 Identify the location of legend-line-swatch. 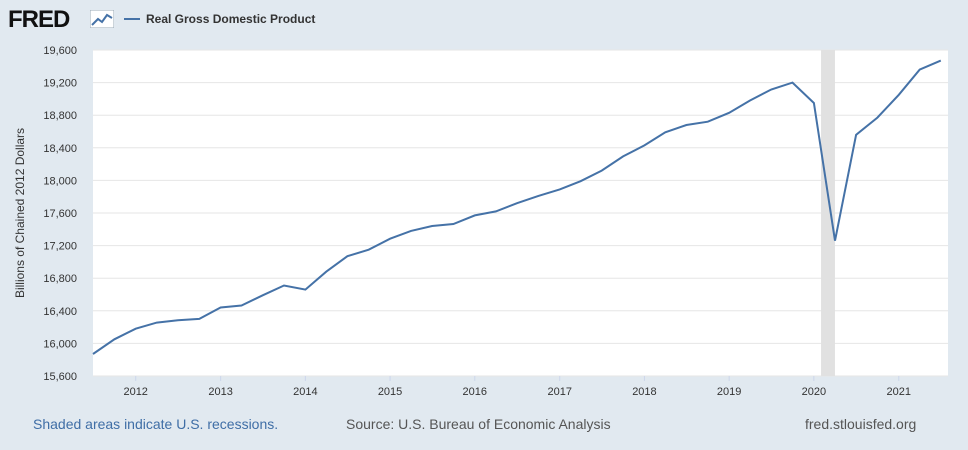
(132, 19).